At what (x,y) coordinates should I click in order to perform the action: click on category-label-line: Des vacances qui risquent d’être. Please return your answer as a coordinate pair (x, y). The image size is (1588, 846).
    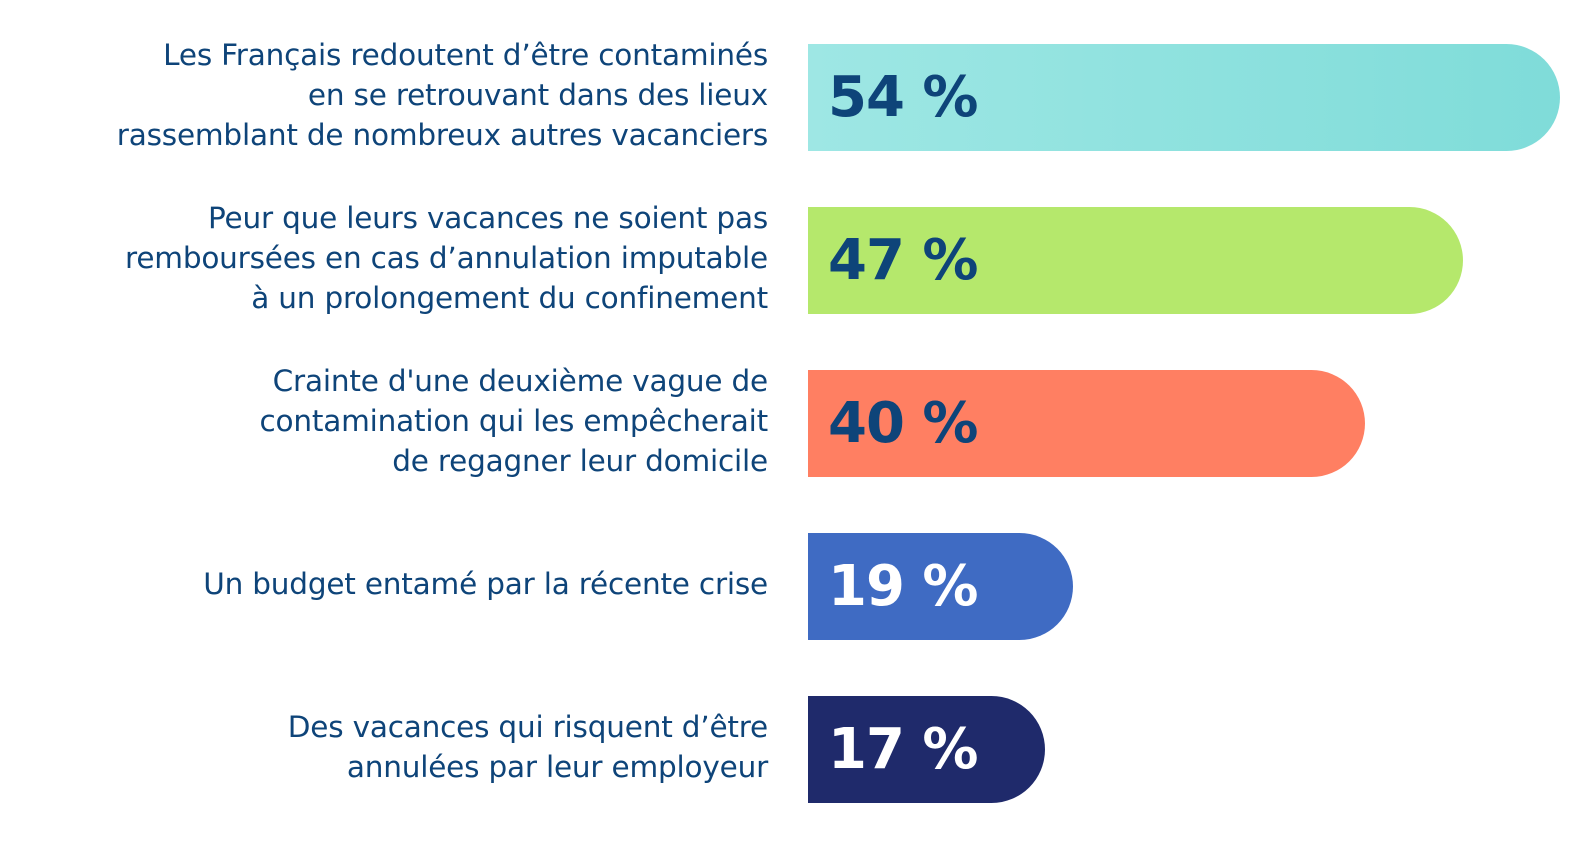
    Looking at the image, I should click on (527, 726).